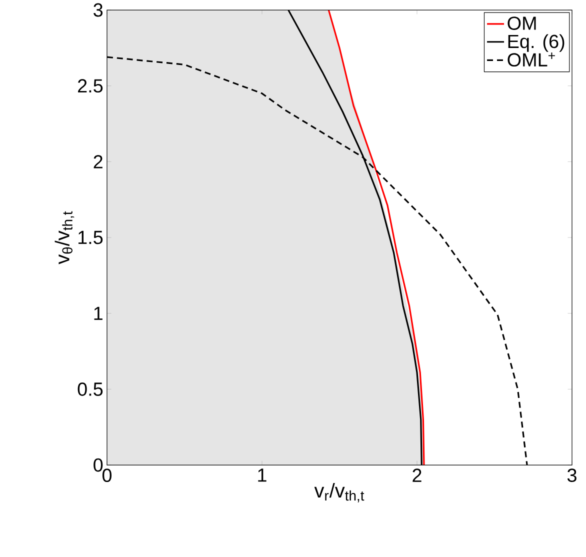  Describe the element at coordinates (90, 389) in the screenshot. I see `y-tick-label: 0.5` at that location.